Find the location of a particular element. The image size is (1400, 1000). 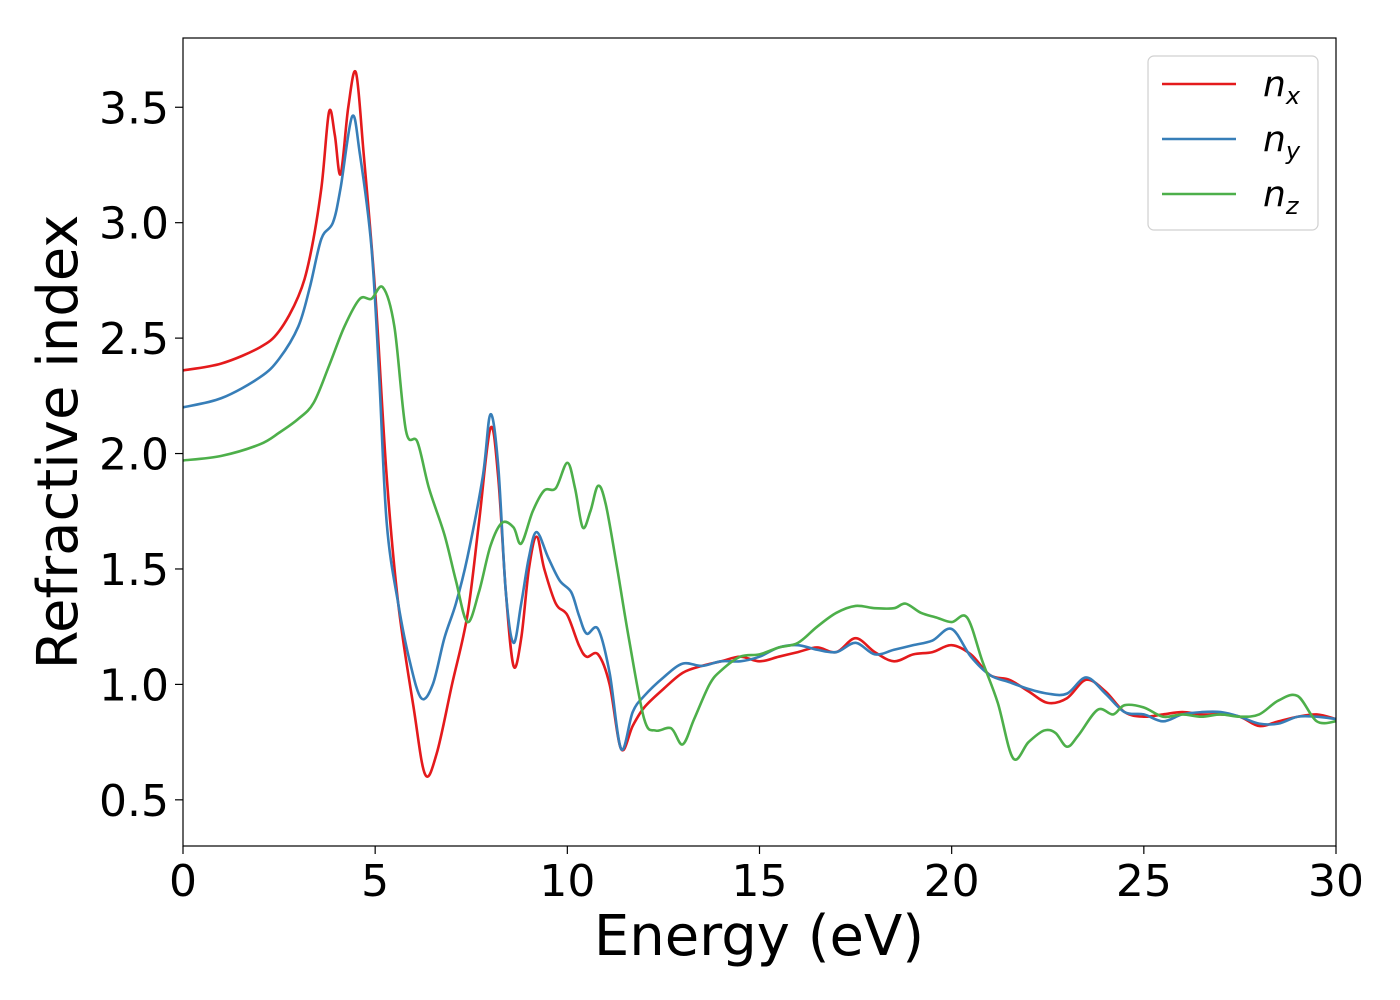

legend-box is located at coordinates (1233, 143).